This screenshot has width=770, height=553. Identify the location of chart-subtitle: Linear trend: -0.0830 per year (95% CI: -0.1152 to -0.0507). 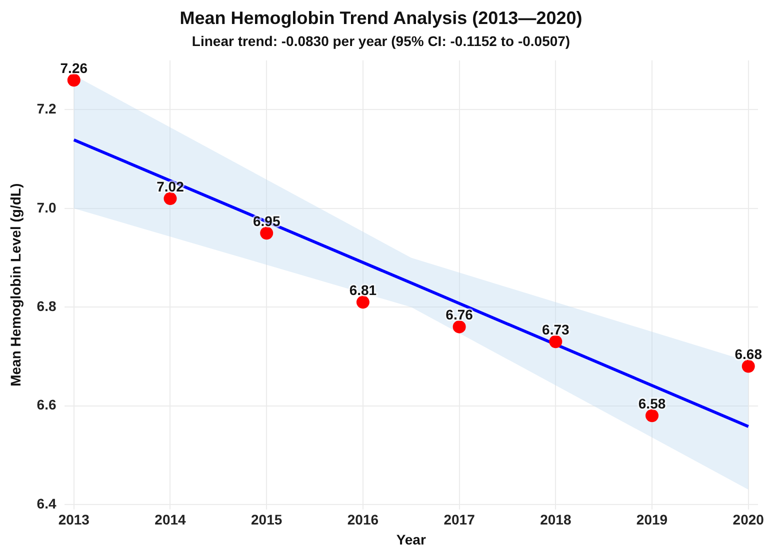
(381, 40).